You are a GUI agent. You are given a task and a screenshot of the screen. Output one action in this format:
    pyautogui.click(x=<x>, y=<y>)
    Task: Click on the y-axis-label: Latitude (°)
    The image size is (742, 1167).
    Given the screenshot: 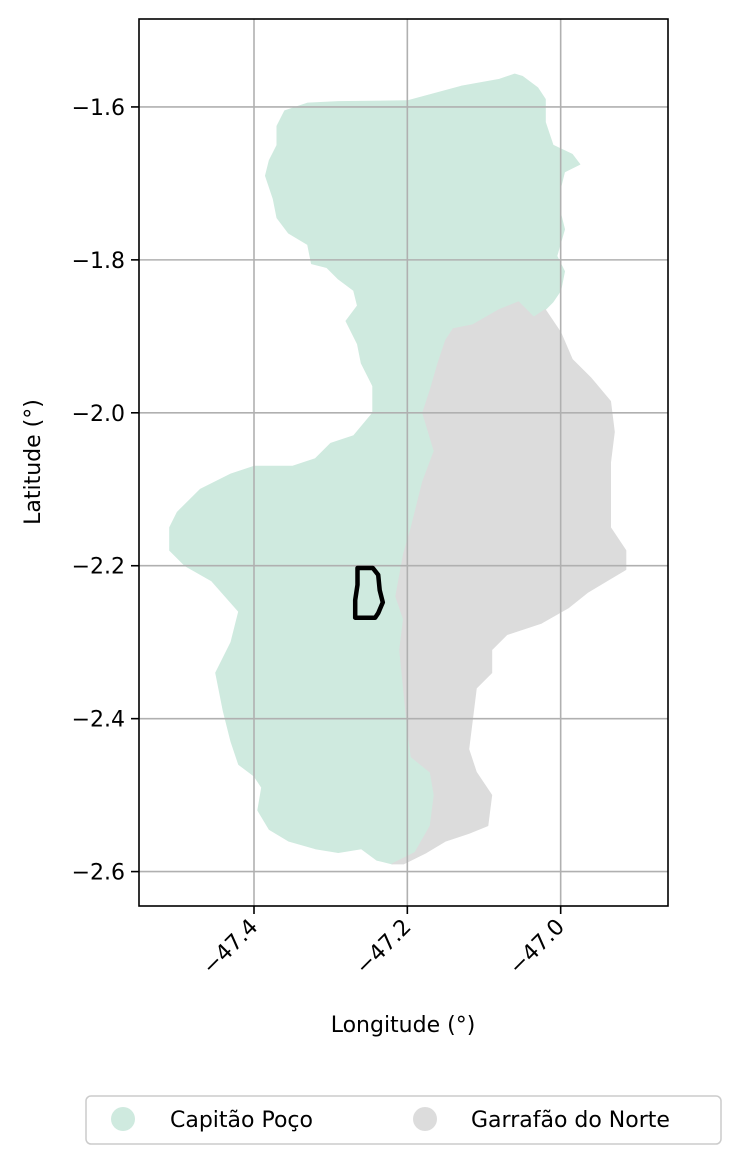 What is the action you would take?
    pyautogui.click(x=33, y=462)
    